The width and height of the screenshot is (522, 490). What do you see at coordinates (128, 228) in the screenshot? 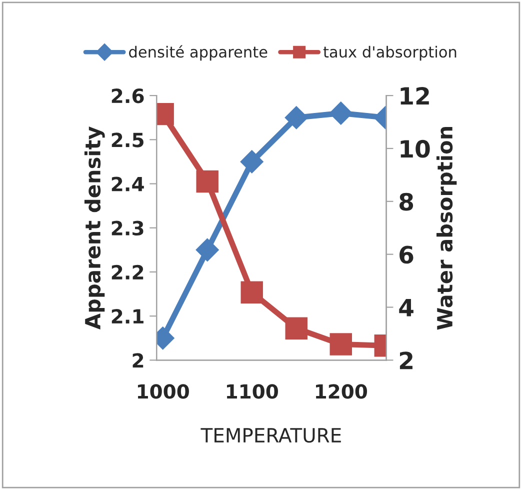
I see `y-tick-label: 2.3` at bounding box center [128, 228].